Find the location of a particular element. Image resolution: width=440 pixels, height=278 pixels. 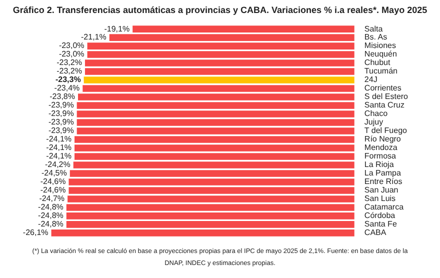

y-tick-label: San Juan is located at coordinates (381, 190).